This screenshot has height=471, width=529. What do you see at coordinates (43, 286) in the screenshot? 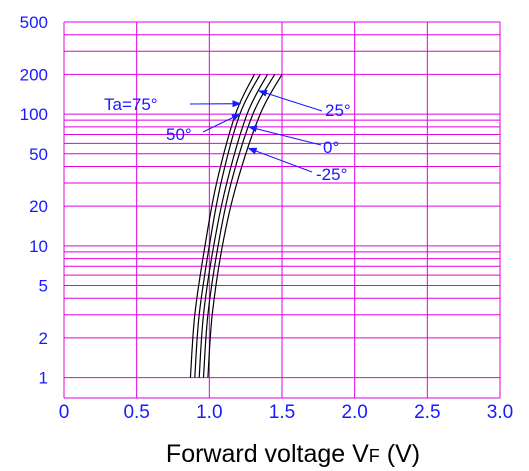
I see `y-tick-label: 5` at bounding box center [43, 286].